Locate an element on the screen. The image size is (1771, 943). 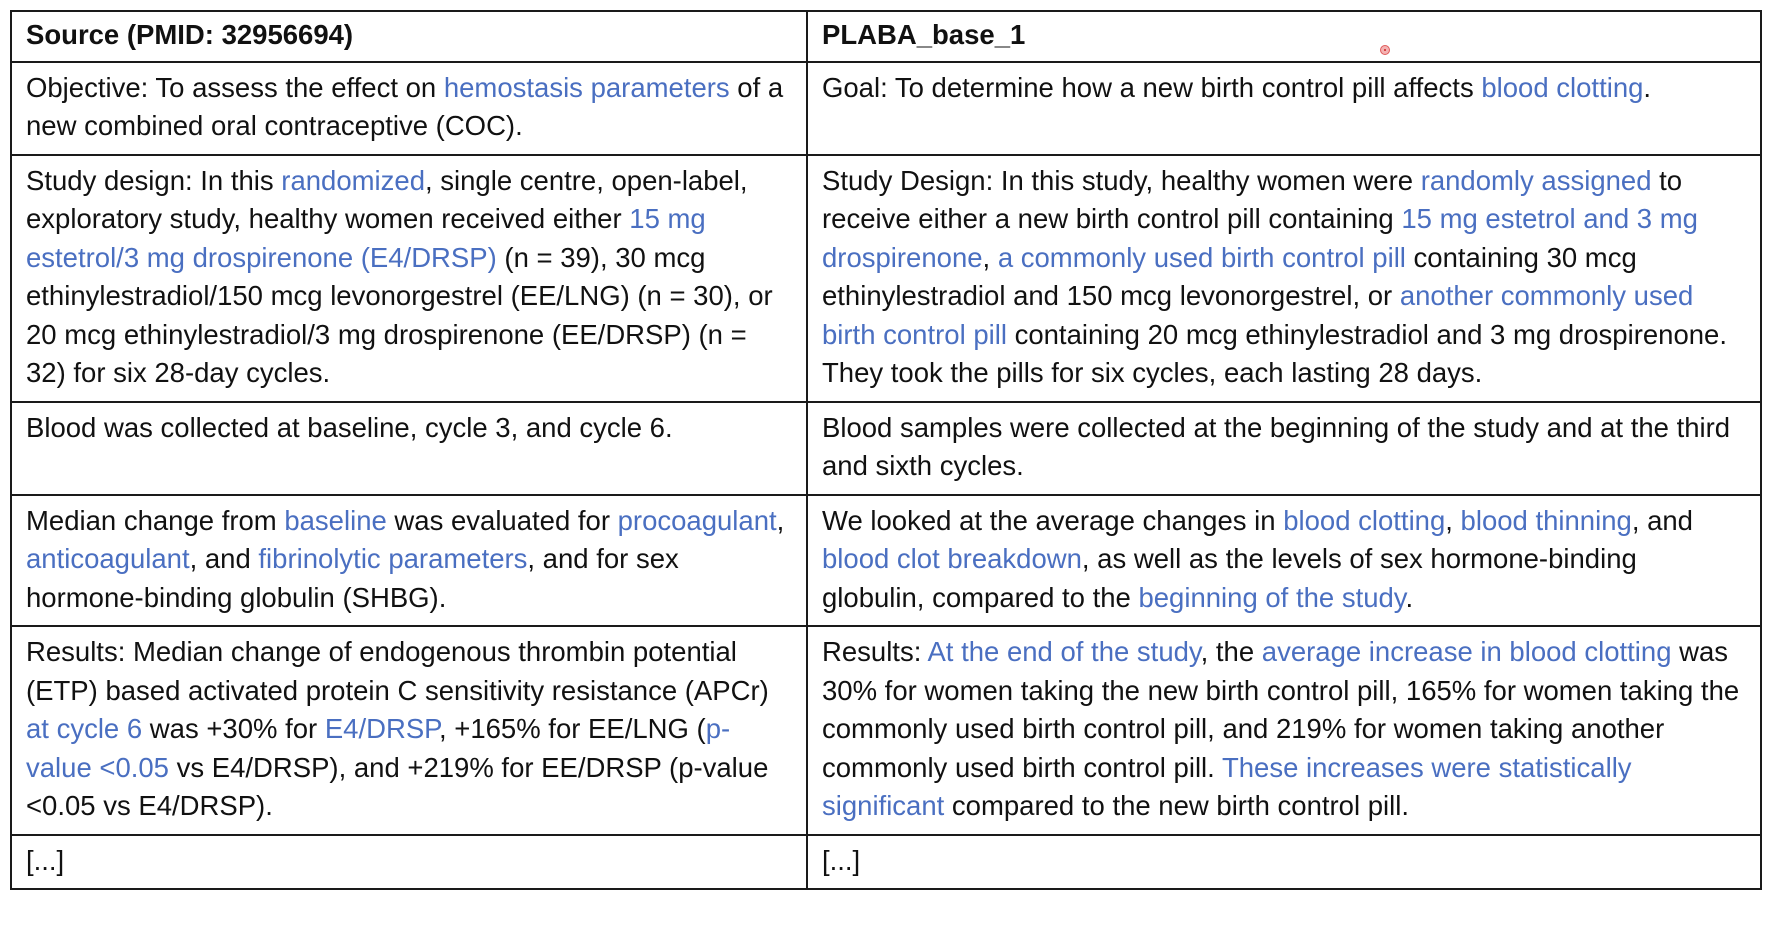
table-row: [...] [...] is located at coordinates (886, 861).